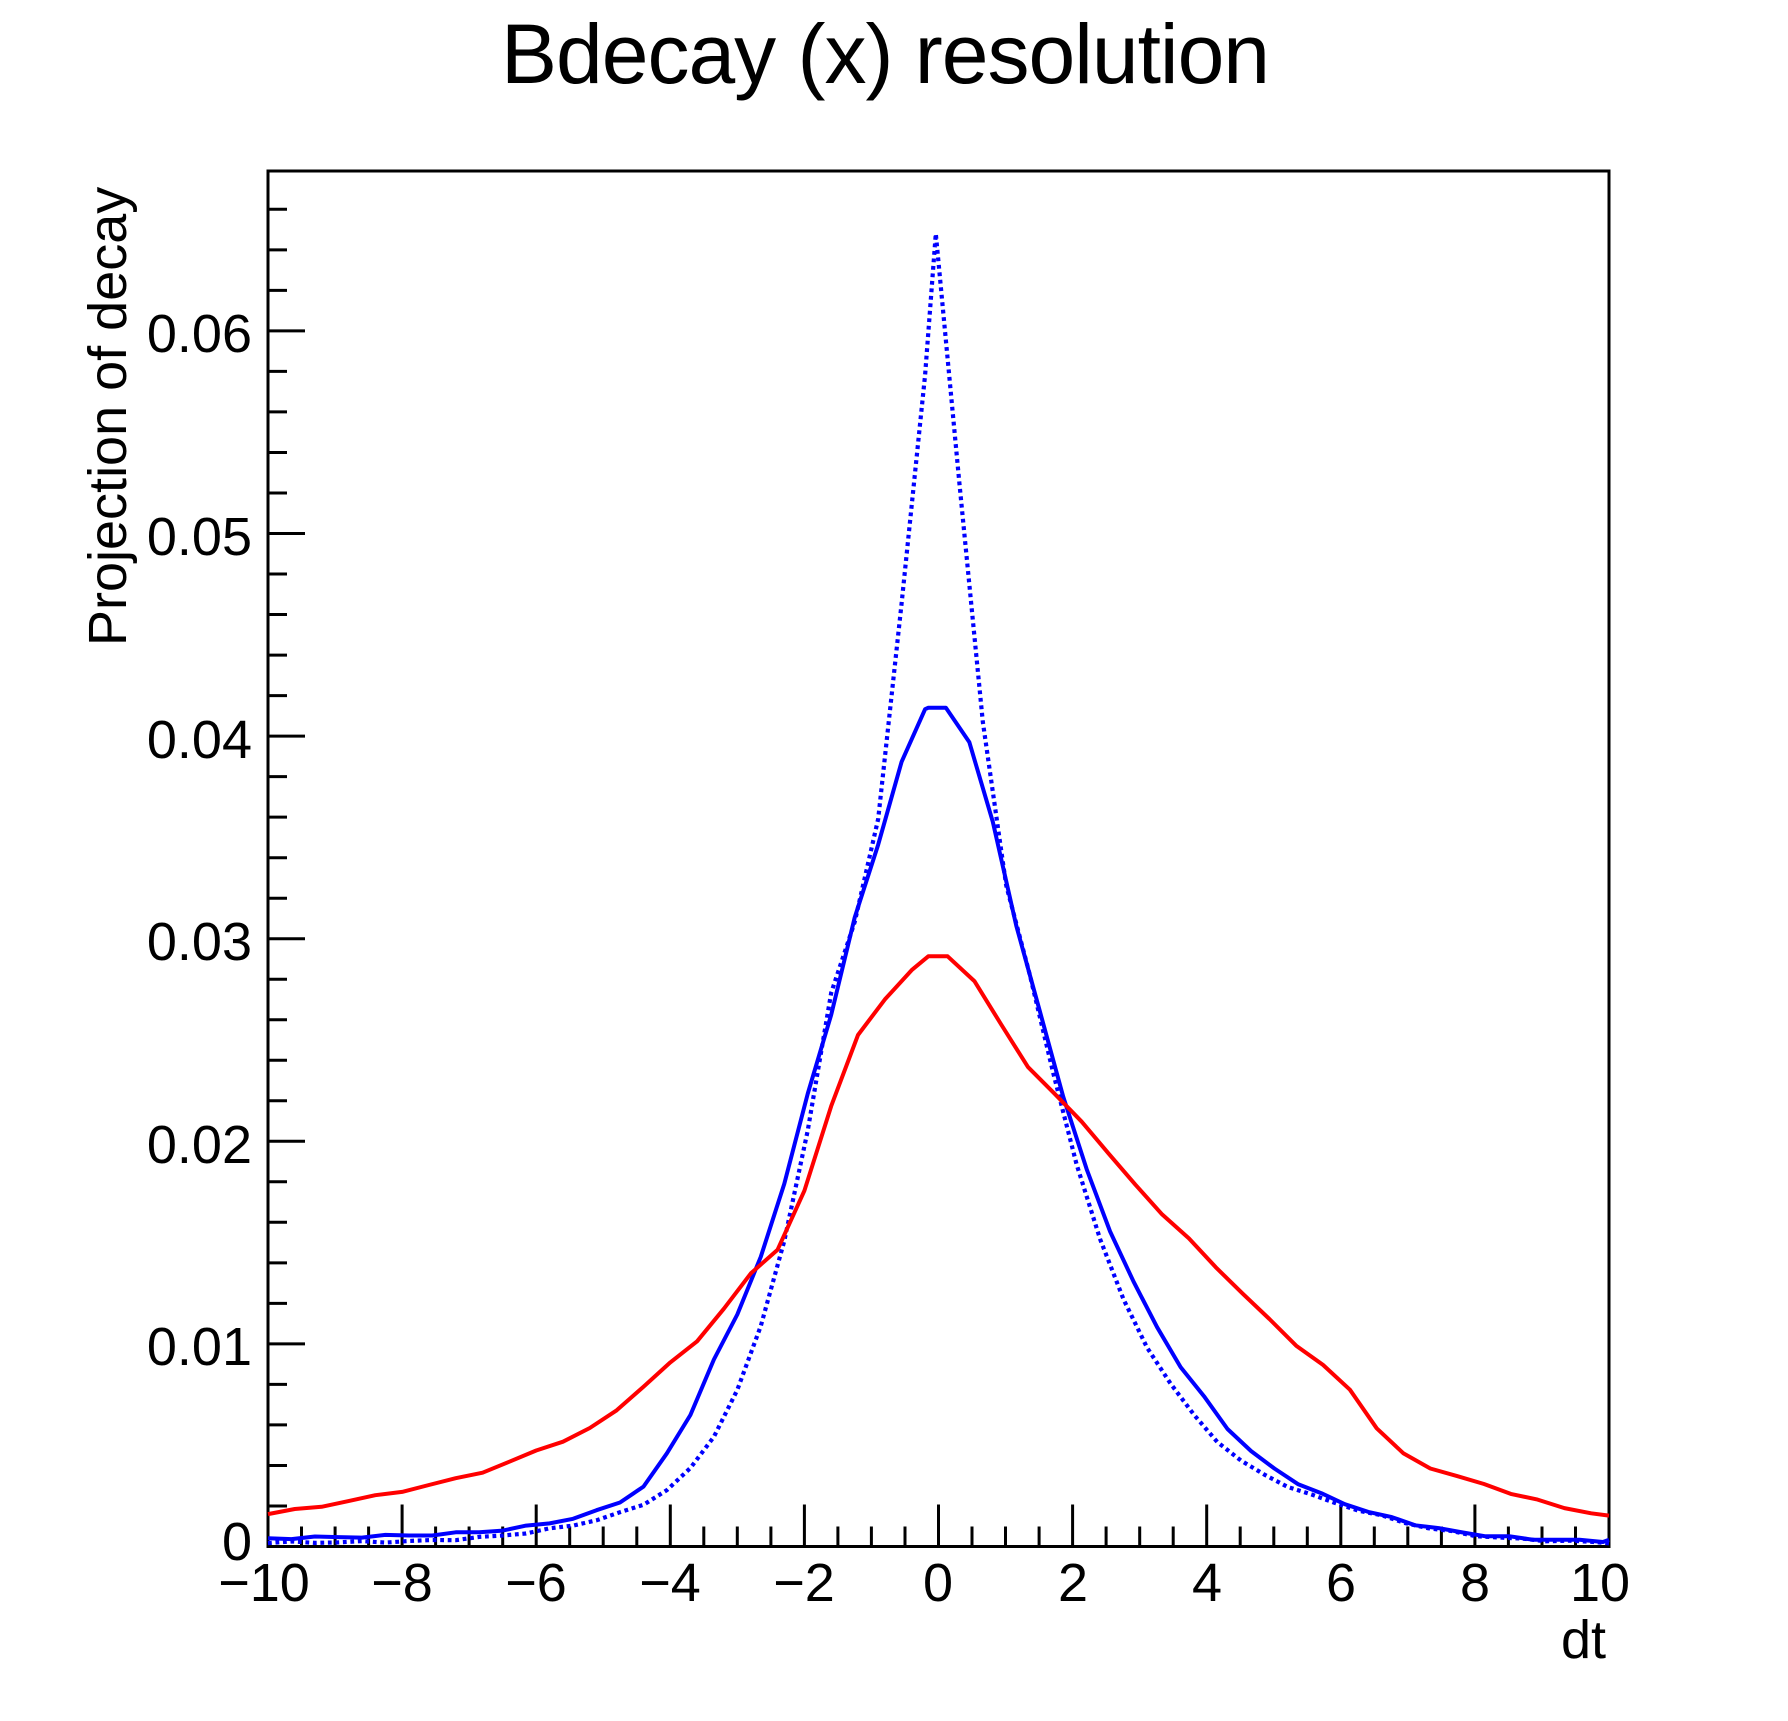 This screenshot has width=1788, height=1721. I want to click on svg-text: 0.04, so click(199, 740).